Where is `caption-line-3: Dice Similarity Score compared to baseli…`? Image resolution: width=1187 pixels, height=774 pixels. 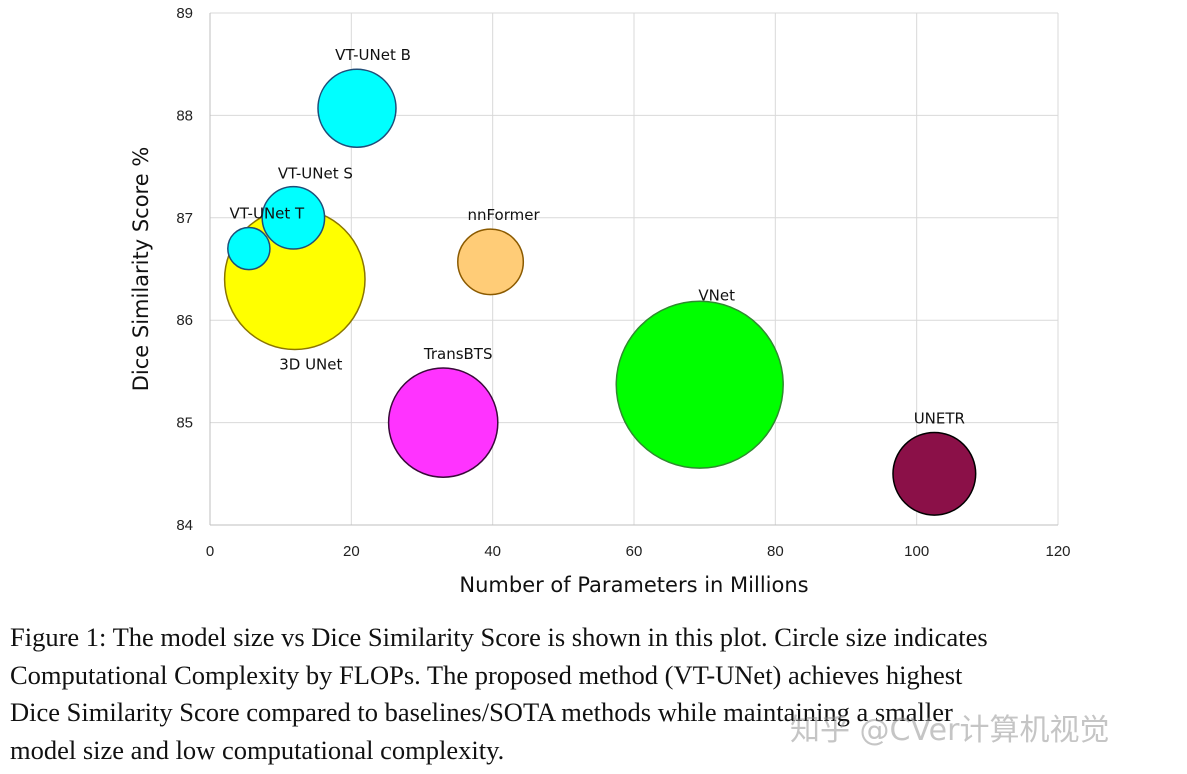
caption-line-3: Dice Similarity Score compared to baseli… is located at coordinates (481, 712).